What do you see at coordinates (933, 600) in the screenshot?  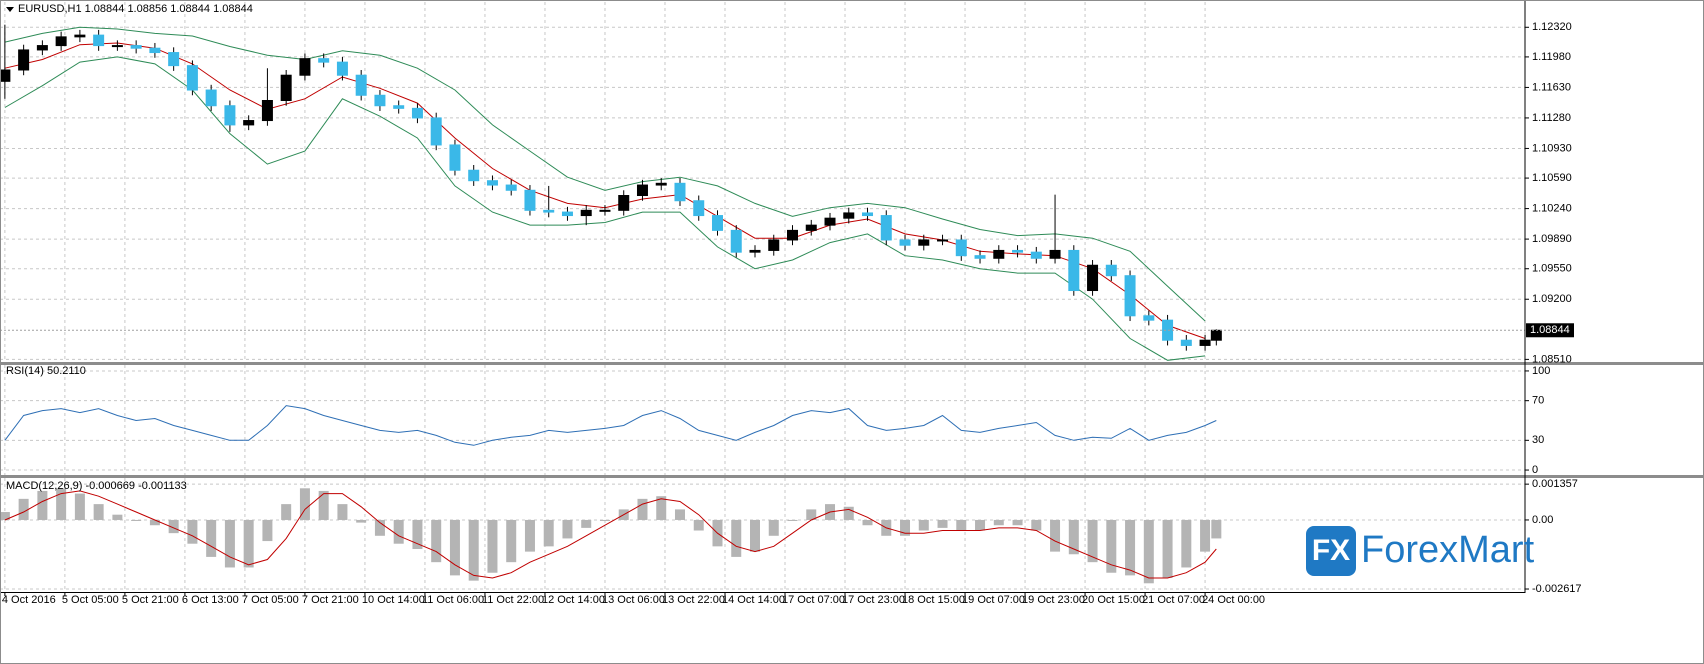 I see `x-tick-label: 18 Oct 15:00` at bounding box center [933, 600].